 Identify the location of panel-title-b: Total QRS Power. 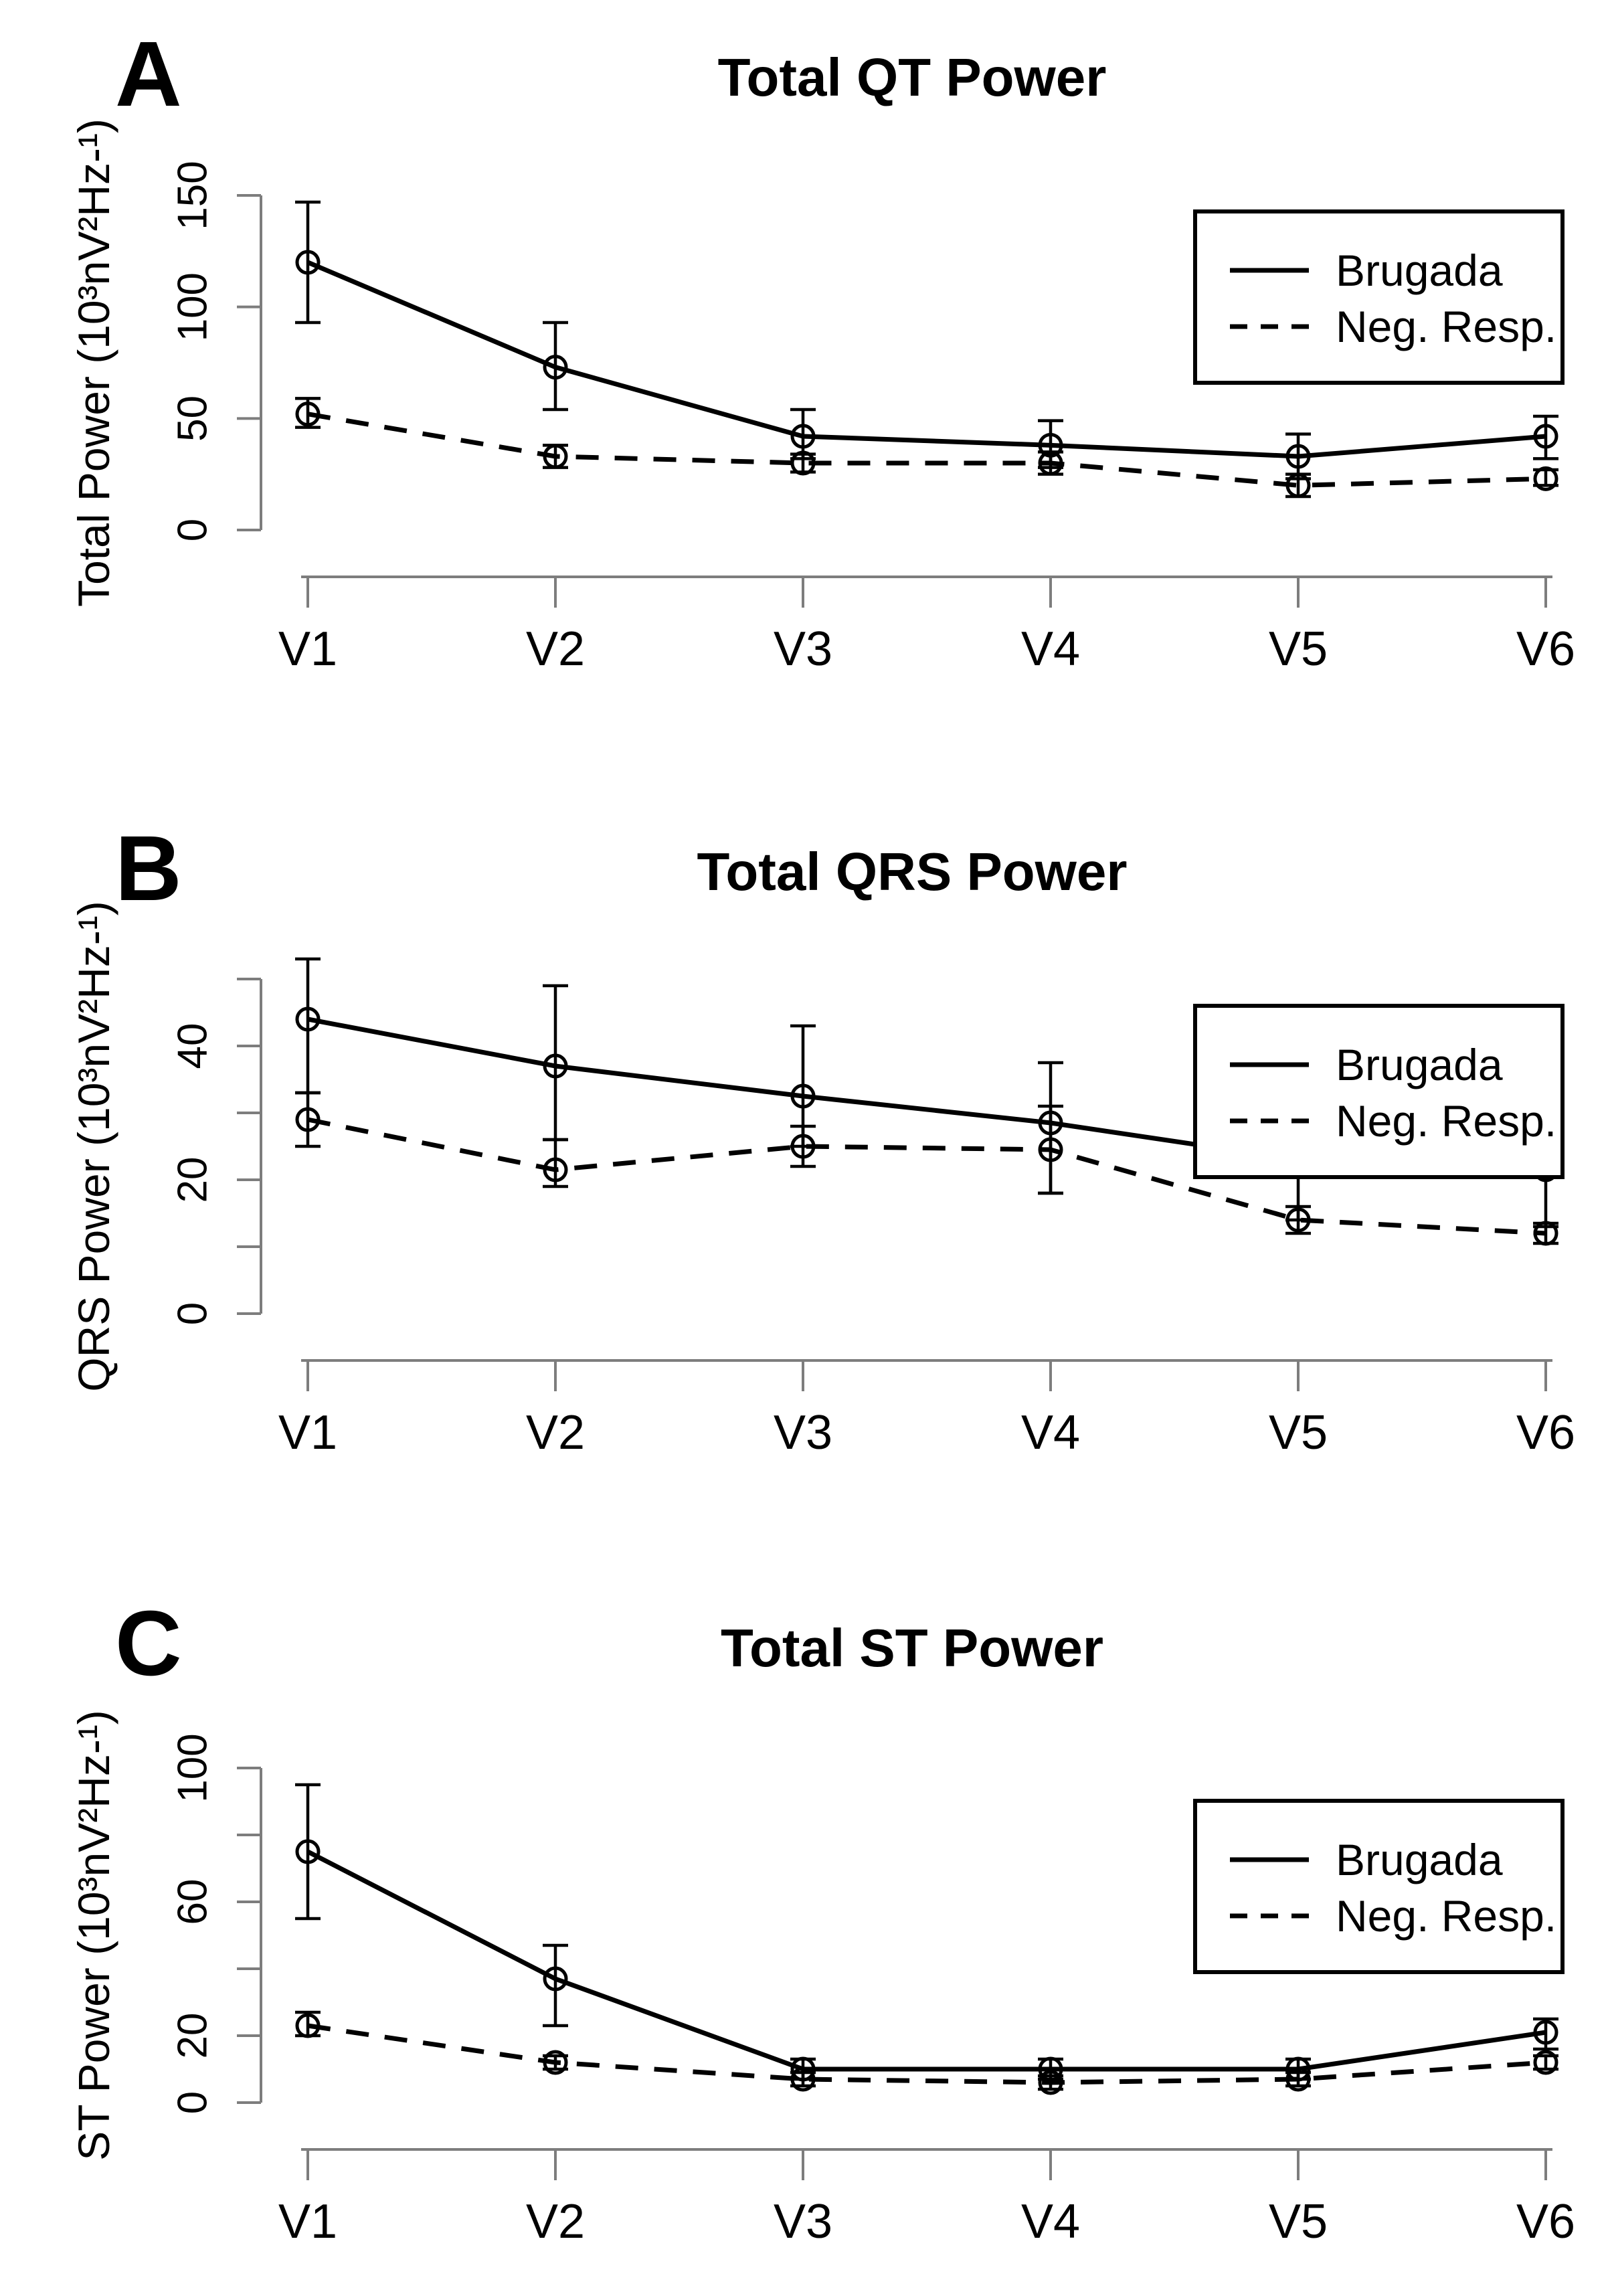
(912, 872).